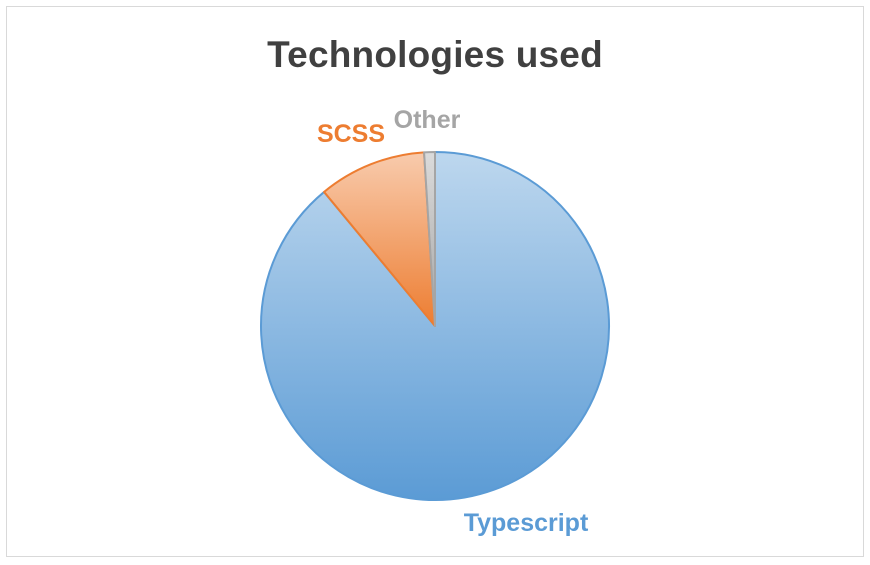 The height and width of the screenshot is (565, 870). I want to click on pie-slice-scss, so click(379, 239).